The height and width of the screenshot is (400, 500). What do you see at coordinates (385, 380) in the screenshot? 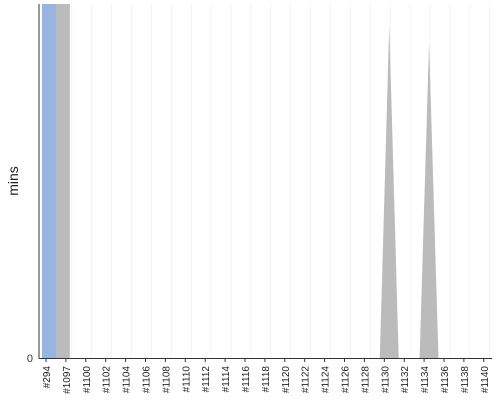
I see `x-tick-label: #1130` at bounding box center [385, 380].